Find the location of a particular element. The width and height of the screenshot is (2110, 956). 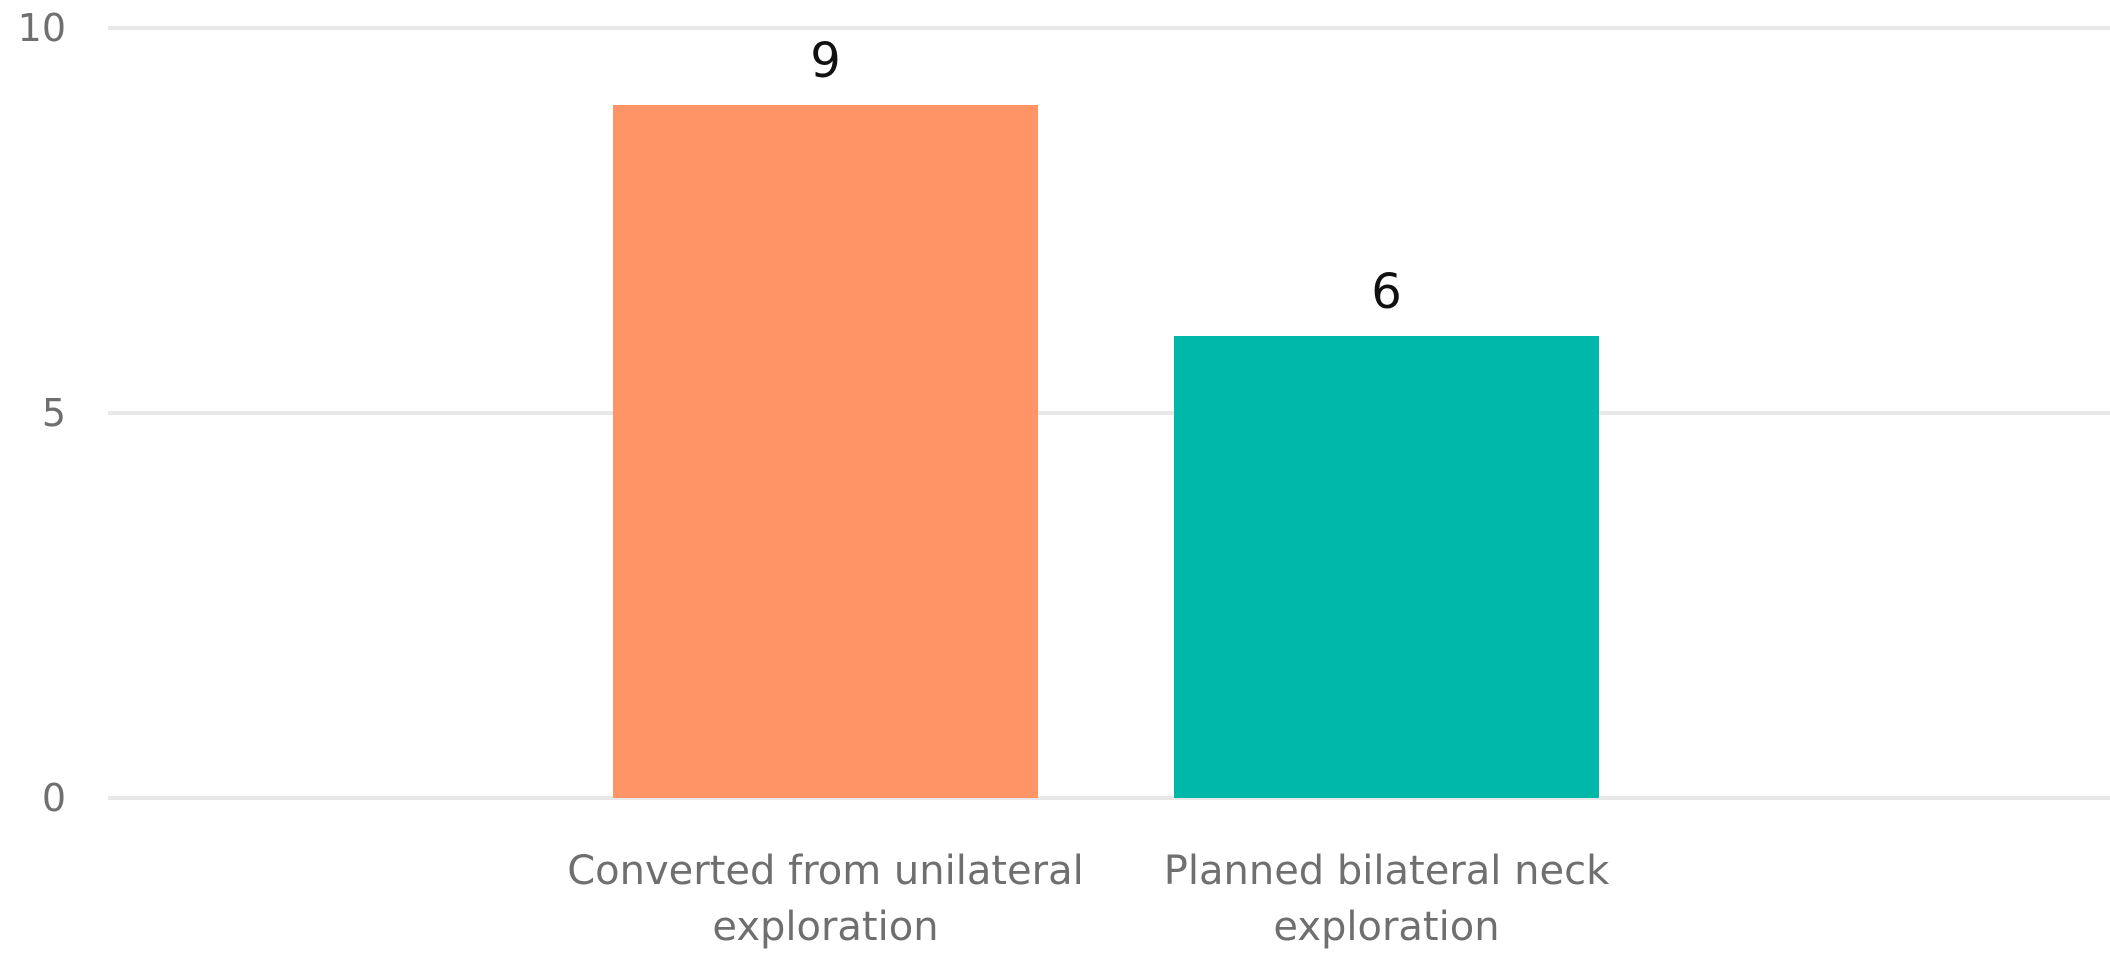

y-tick-label-10: 10 is located at coordinates (42, 28).